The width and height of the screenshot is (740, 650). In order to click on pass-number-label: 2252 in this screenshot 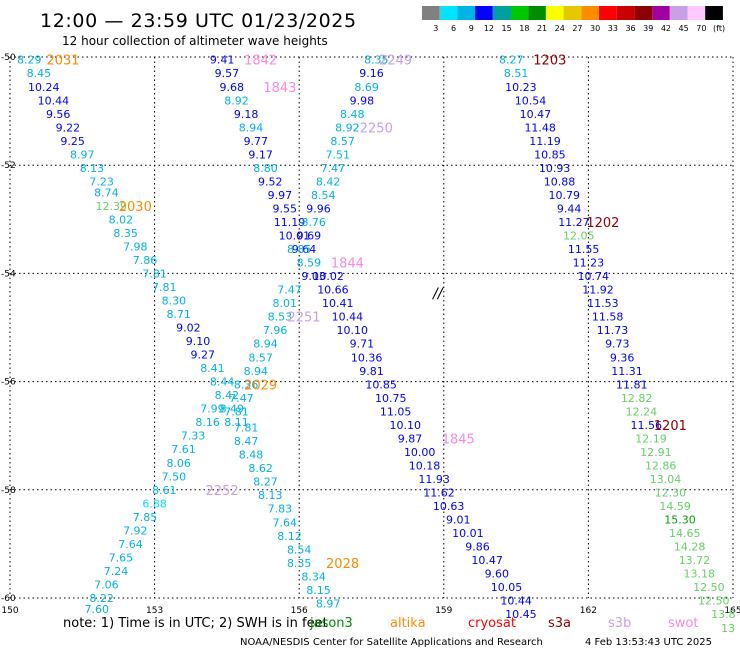, I will do `click(222, 491)`.